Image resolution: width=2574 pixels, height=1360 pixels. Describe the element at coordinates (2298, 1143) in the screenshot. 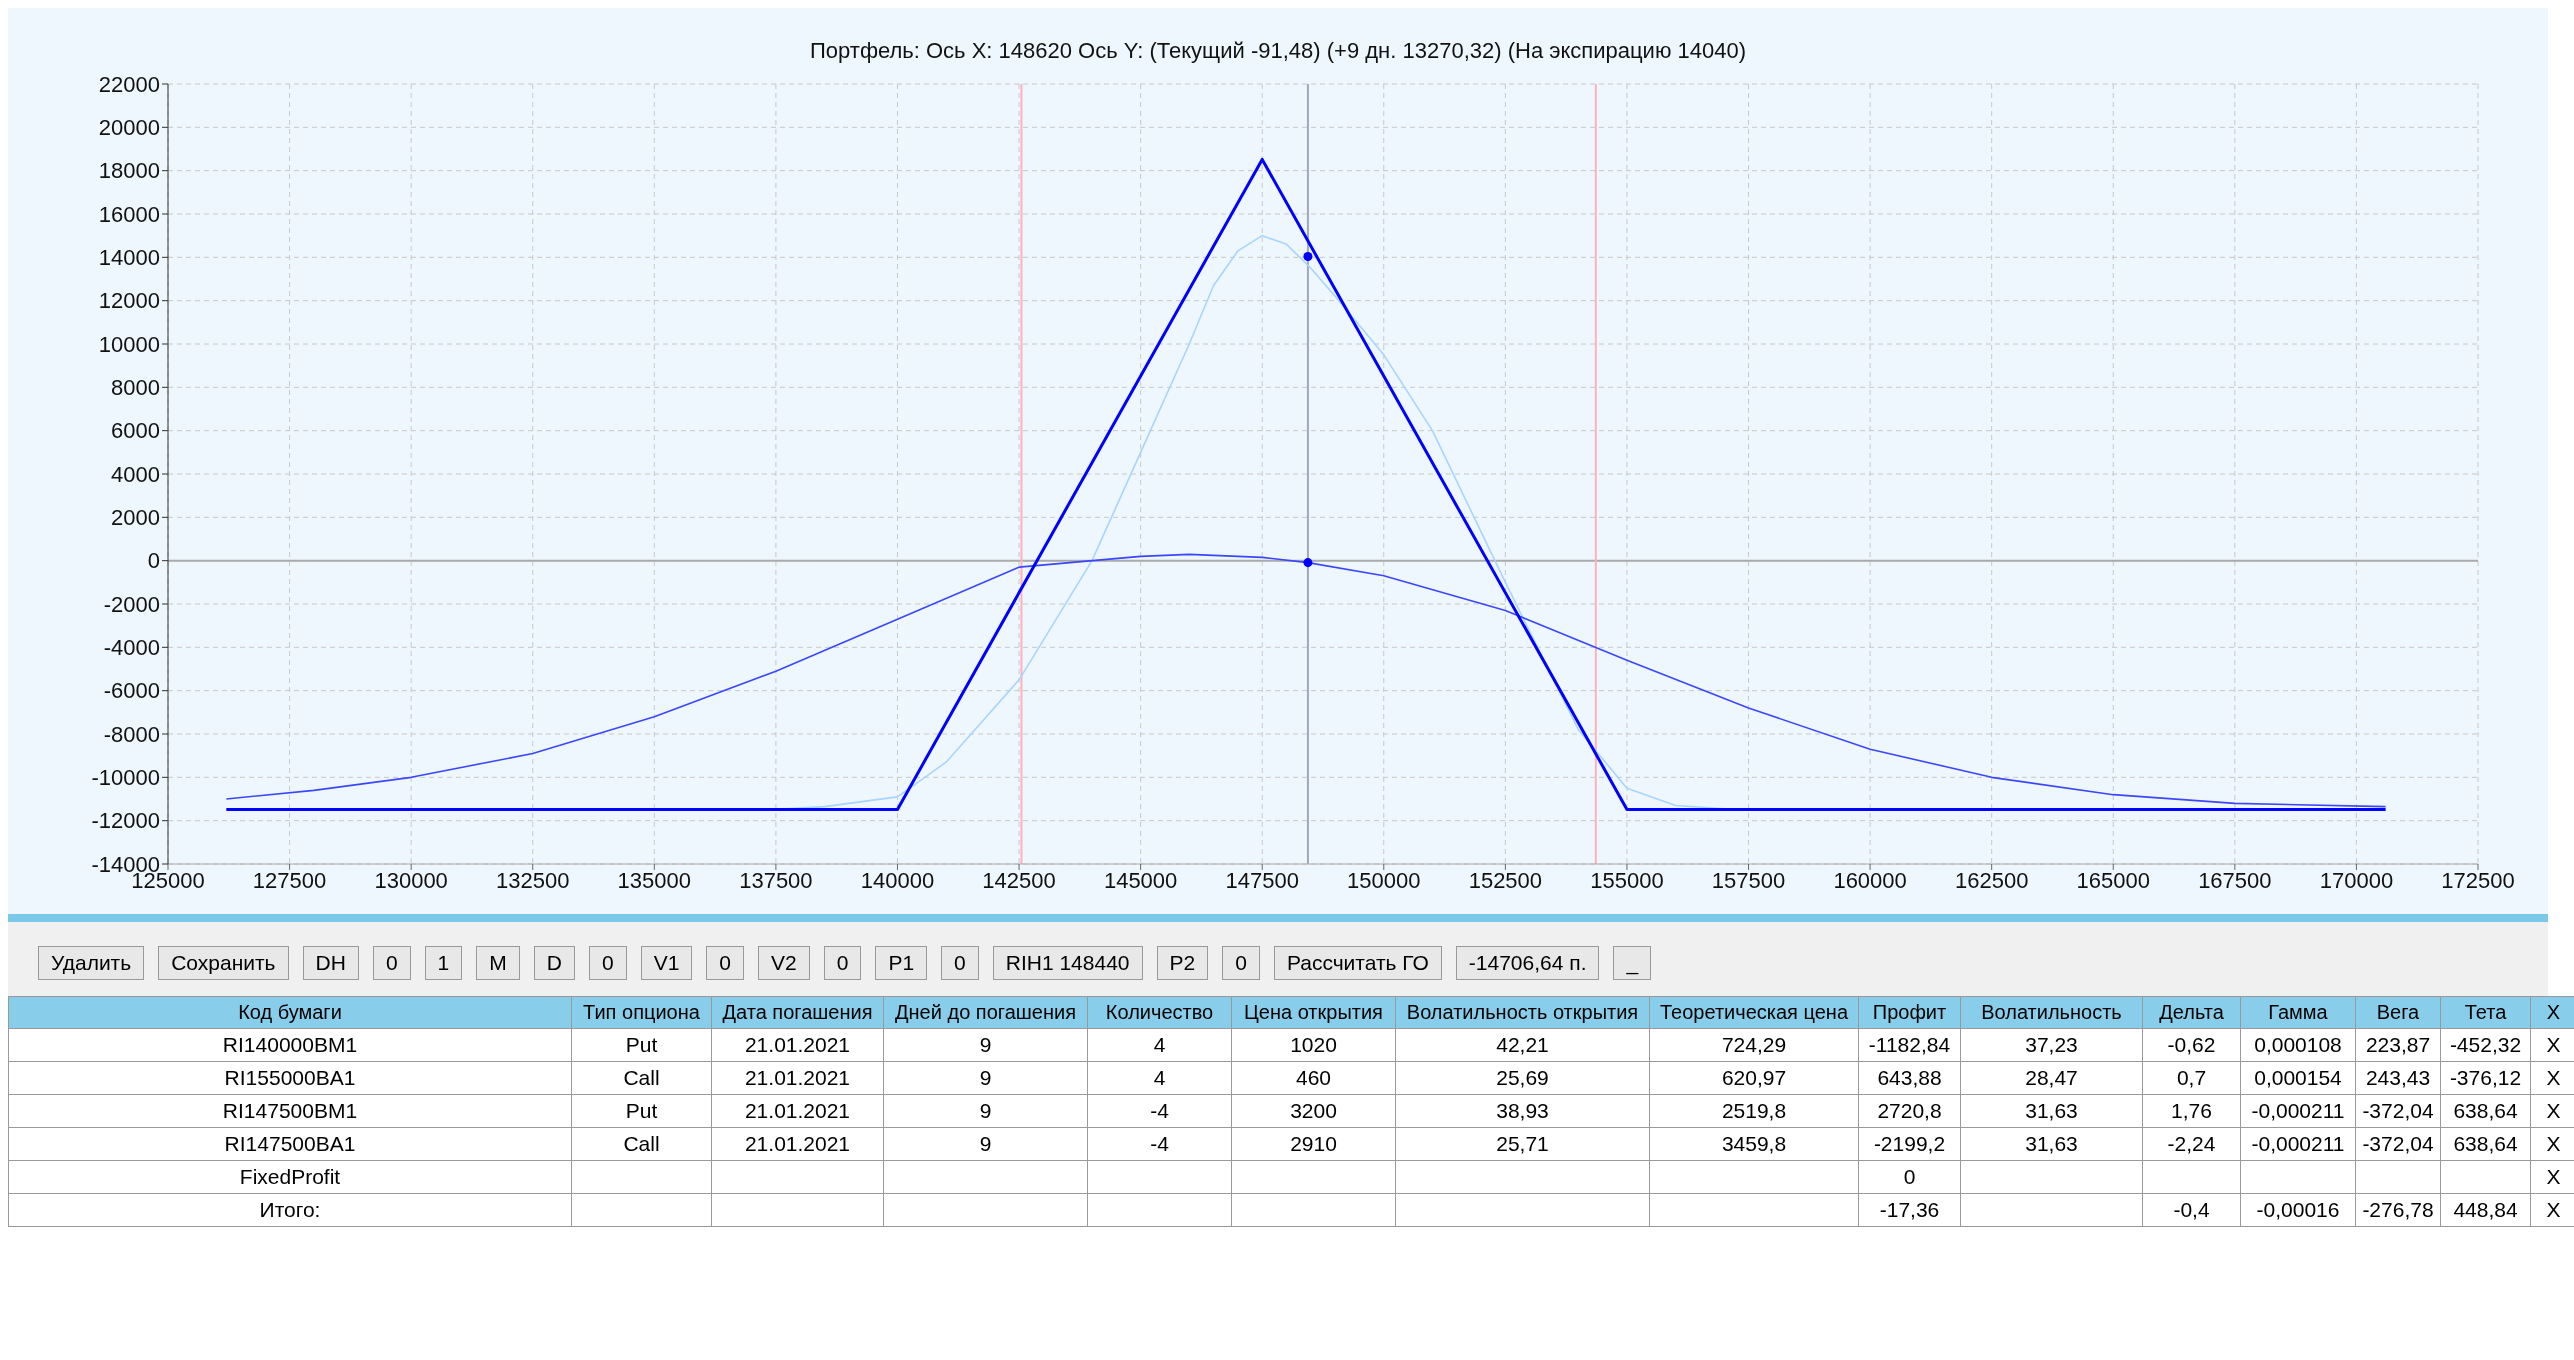

I see `text: -0,000211` at that location.